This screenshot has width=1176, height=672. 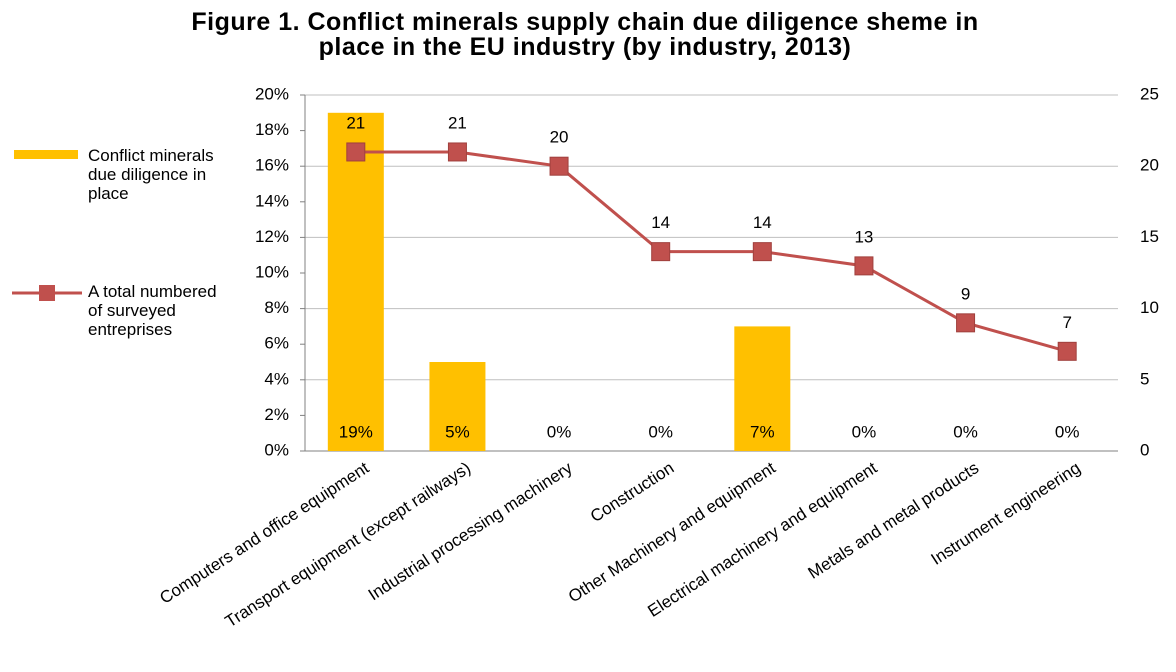 I want to click on y-tick-label: 10%, so click(x=272, y=271).